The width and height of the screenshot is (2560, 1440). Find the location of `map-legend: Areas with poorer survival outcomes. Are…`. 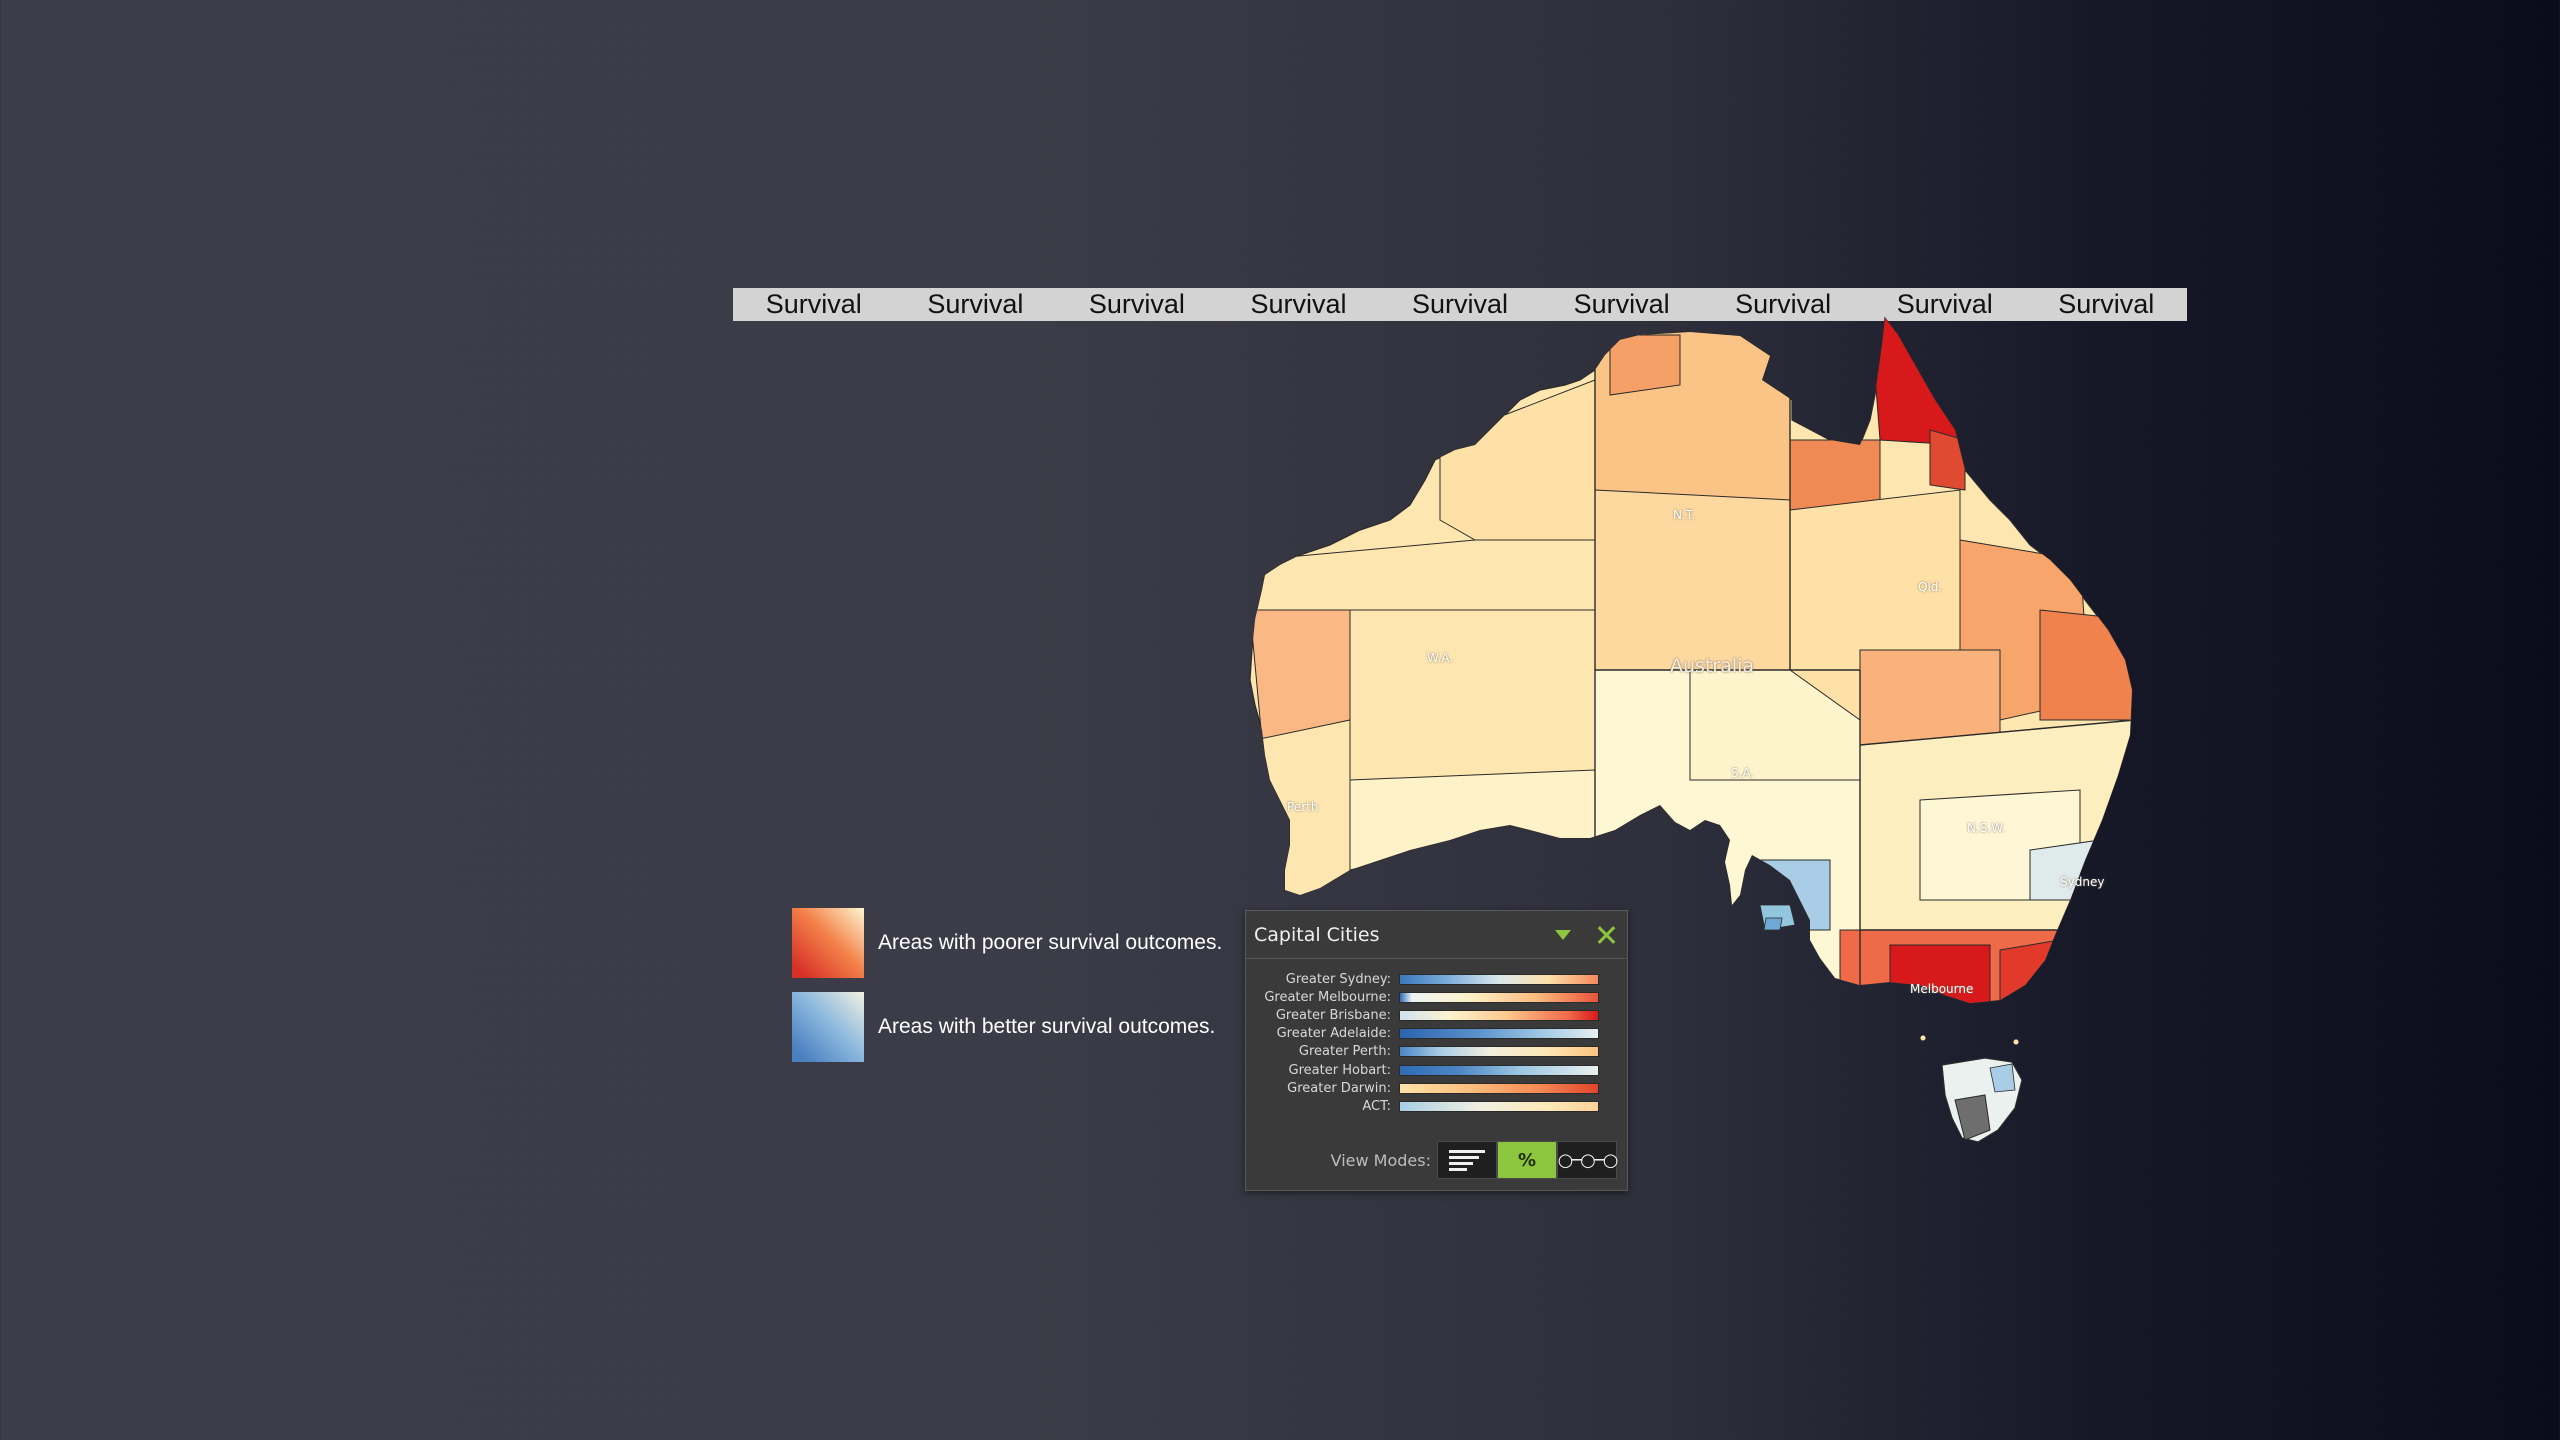

map-legend: Areas with poorer survival outcomes. Are… is located at coordinates (1007, 992).